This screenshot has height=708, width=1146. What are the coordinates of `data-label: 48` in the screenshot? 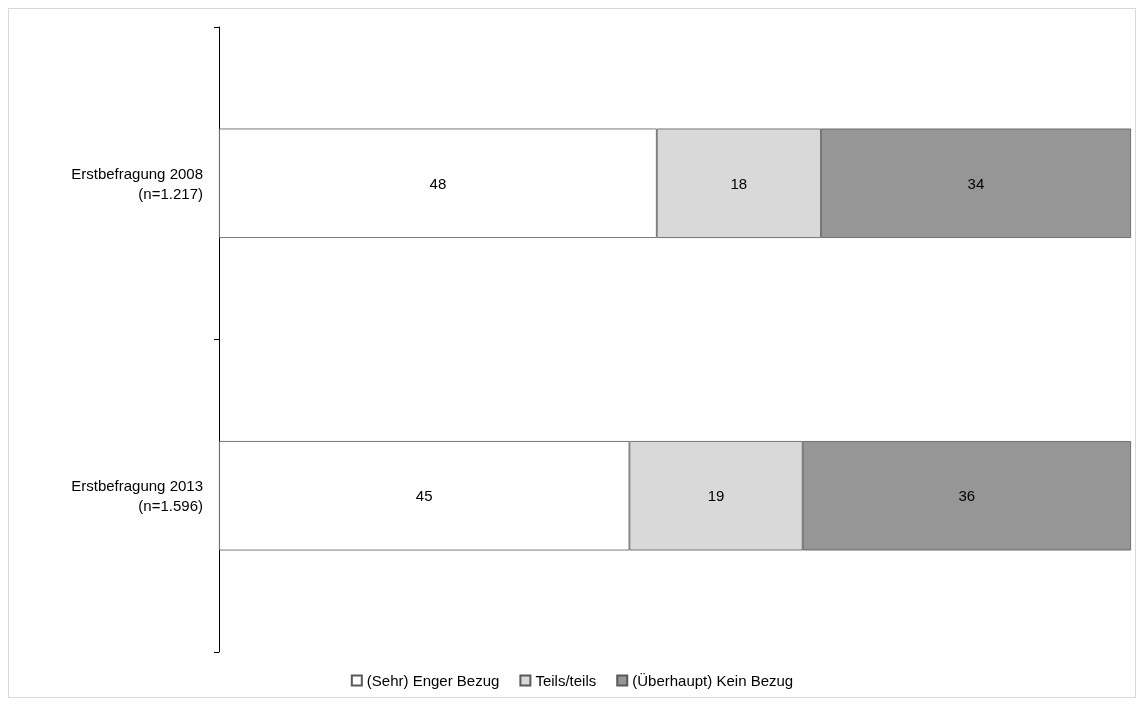 It's located at (438, 183).